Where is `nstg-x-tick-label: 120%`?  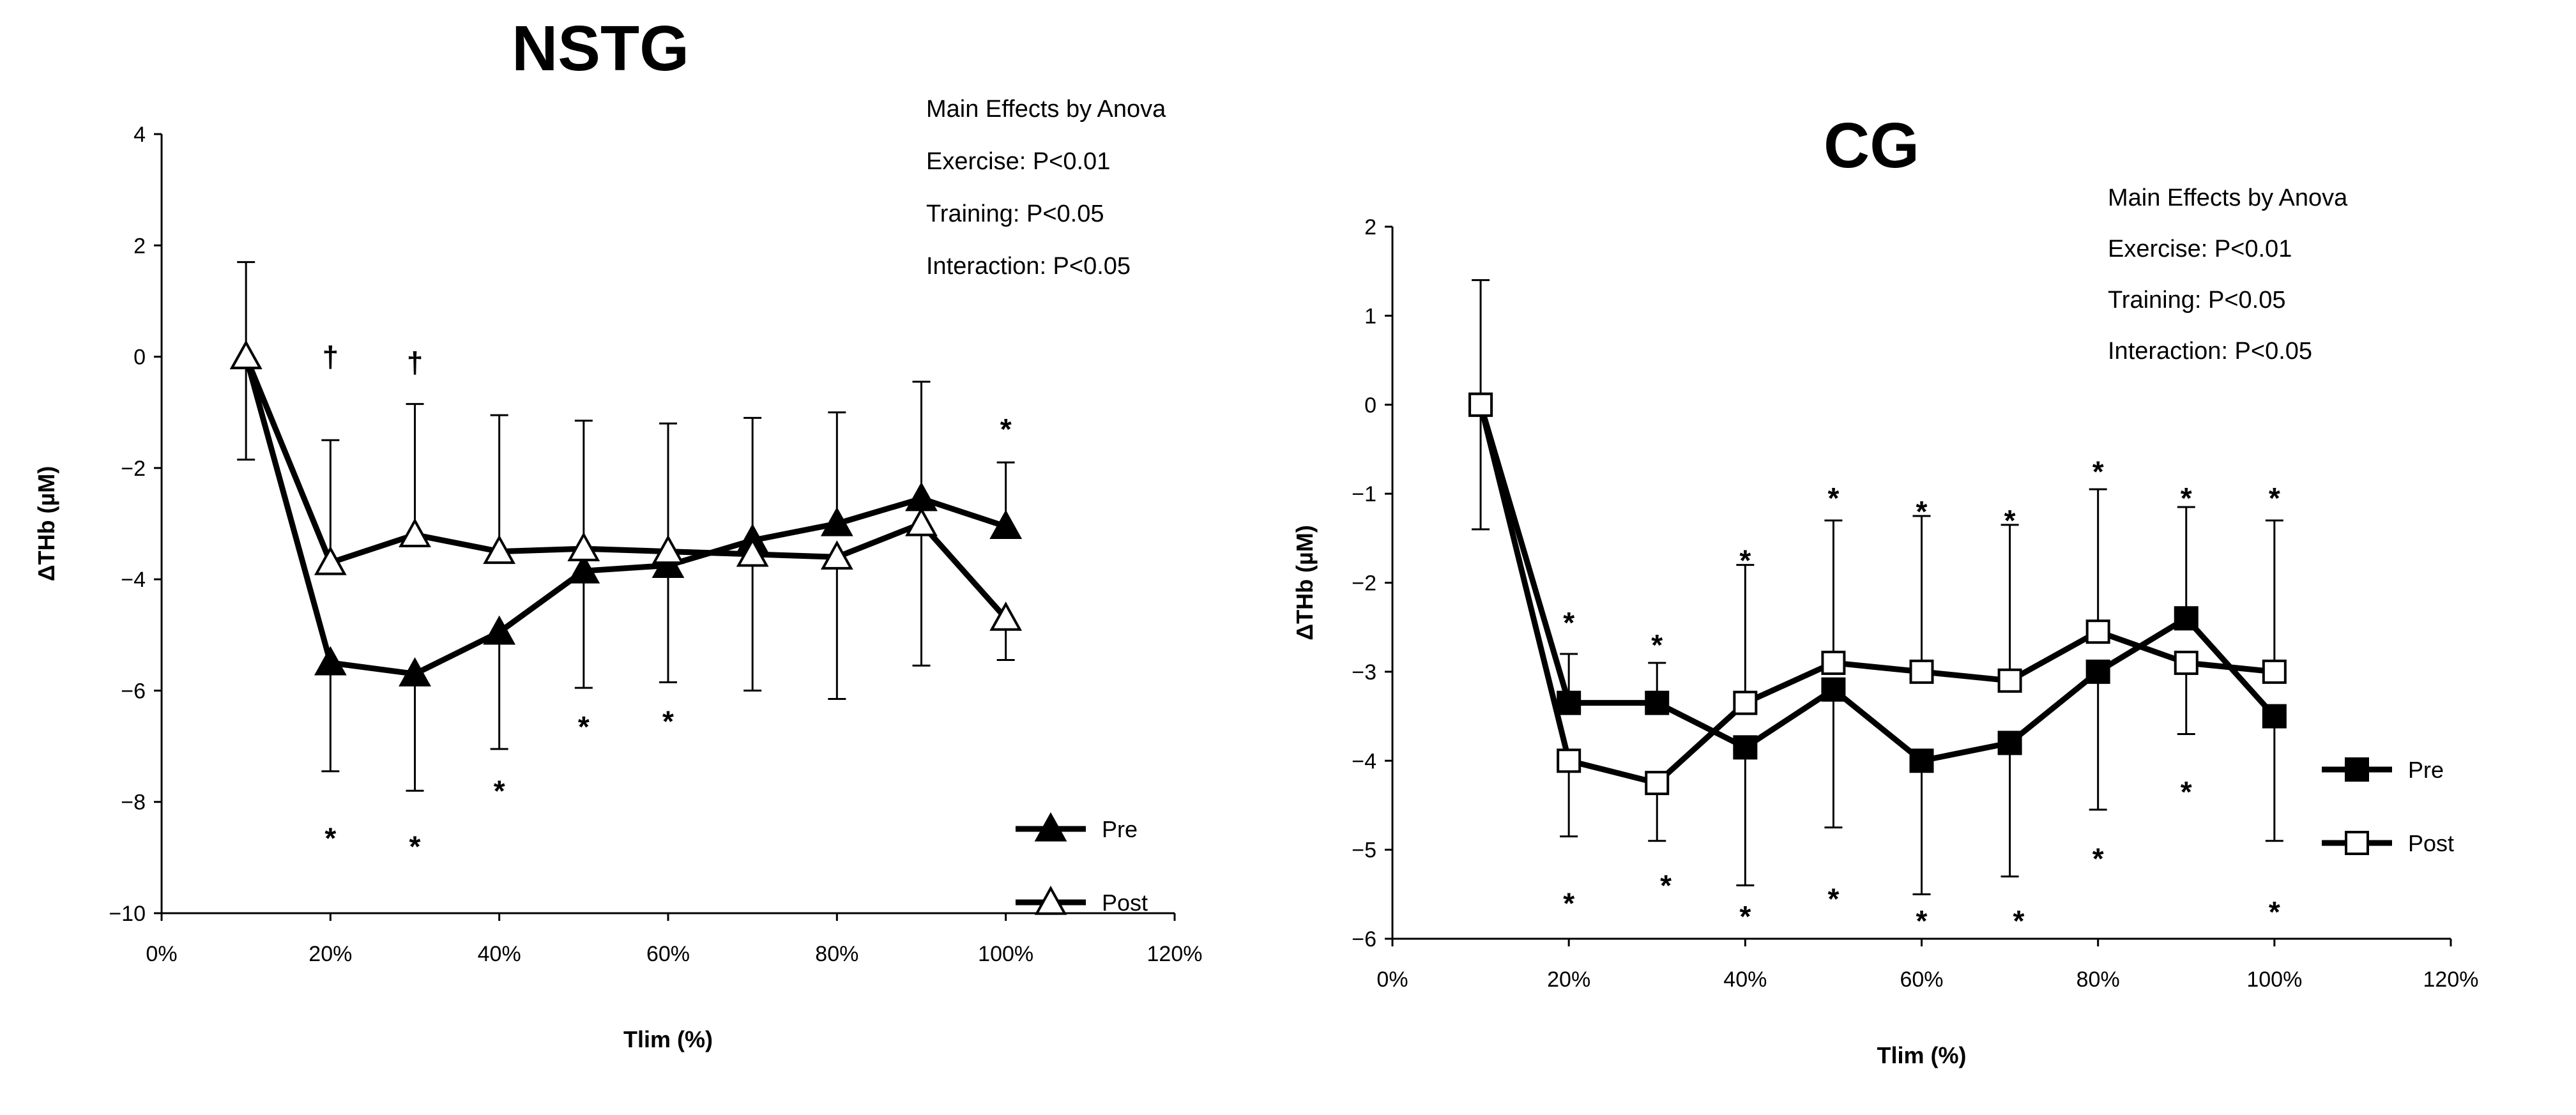 nstg-x-tick-label: 120% is located at coordinates (1175, 954).